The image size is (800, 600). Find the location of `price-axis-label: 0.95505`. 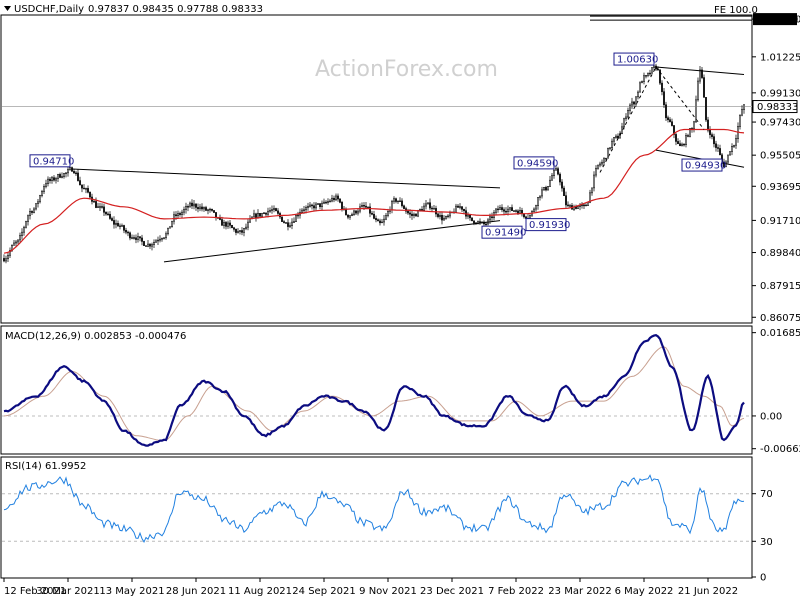

price-axis-label: 0.95505 is located at coordinates (780, 156).